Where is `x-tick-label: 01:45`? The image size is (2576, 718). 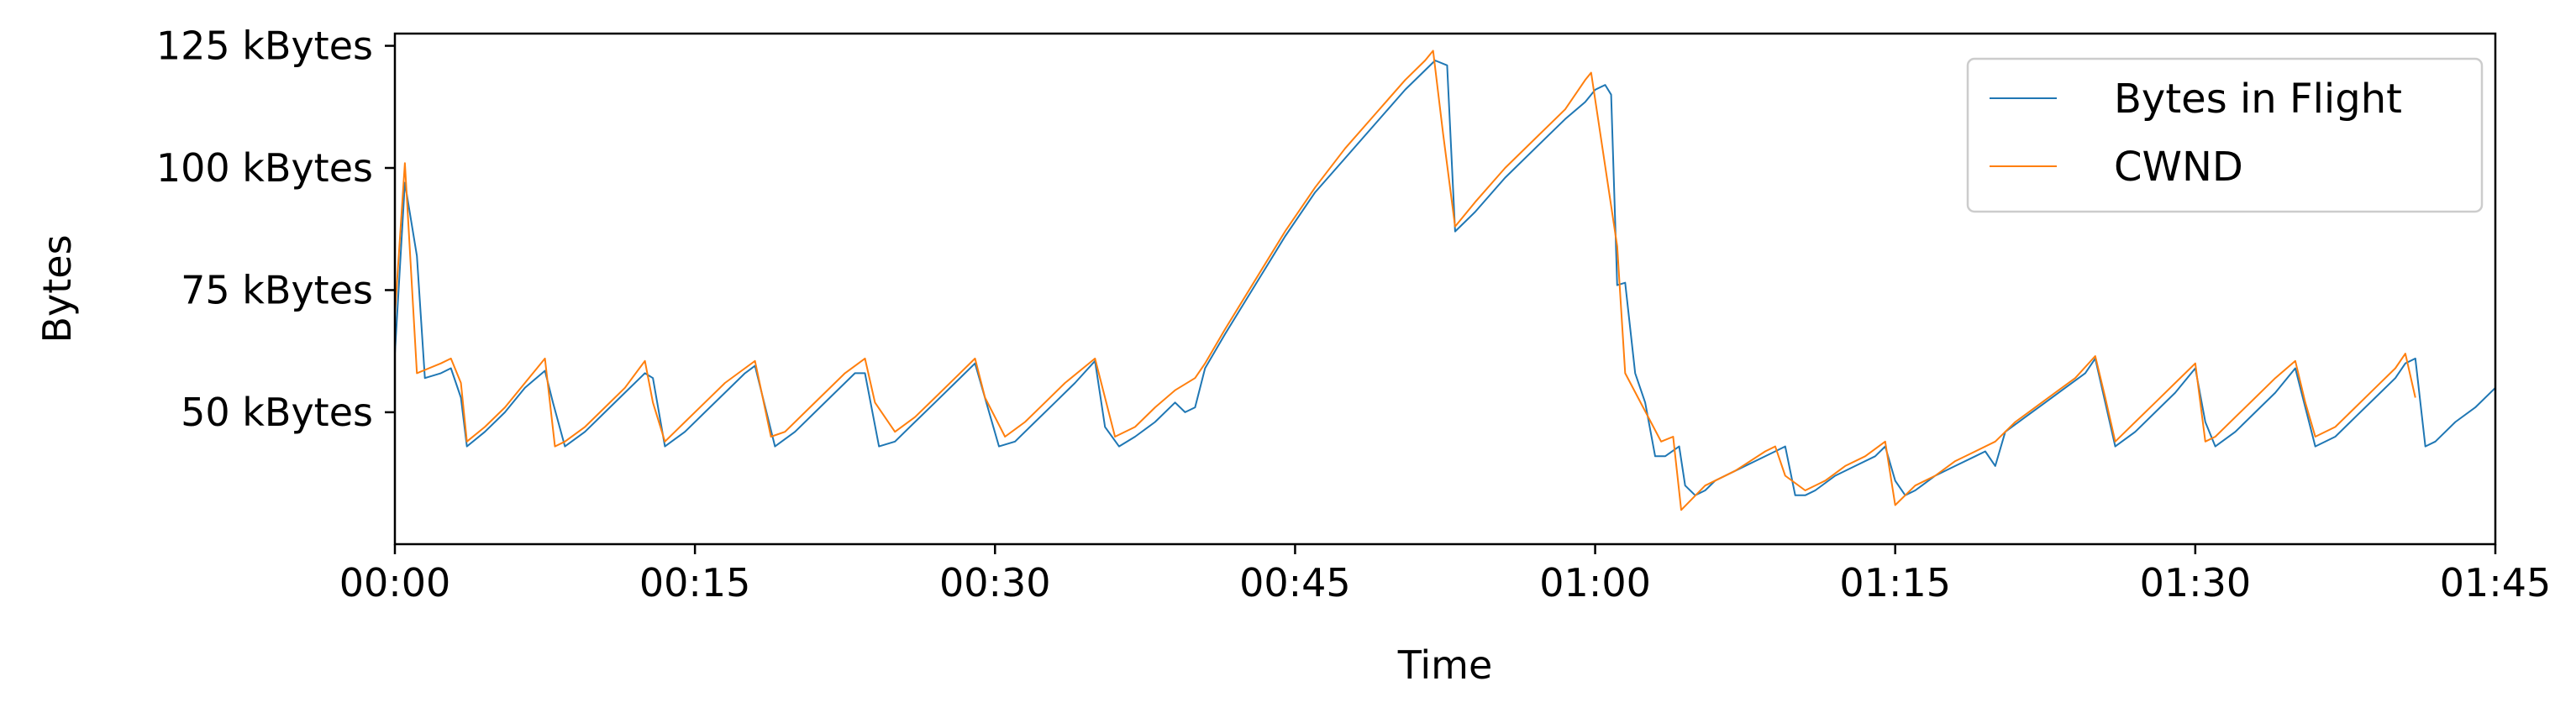 x-tick-label: 01:45 is located at coordinates (2496, 582).